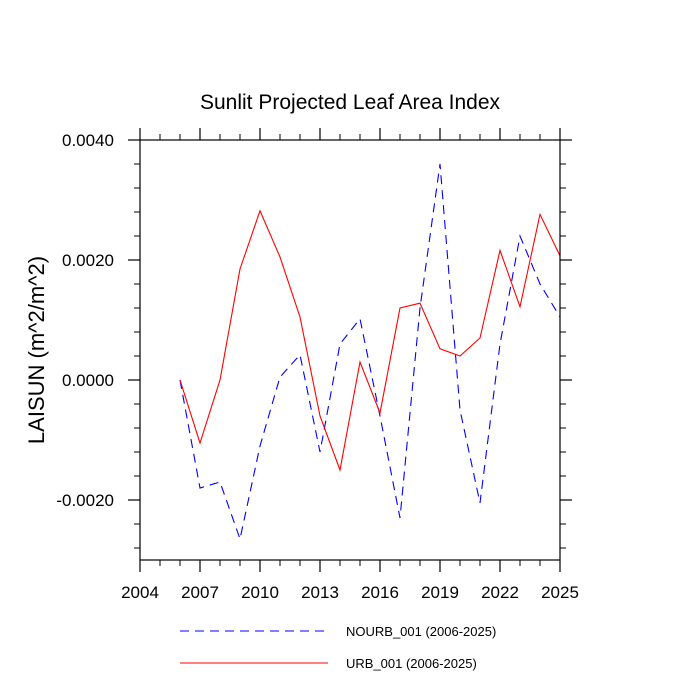  What do you see at coordinates (411, 663) in the screenshot?
I see `legend-label: URB_001 (2006-2025)` at bounding box center [411, 663].